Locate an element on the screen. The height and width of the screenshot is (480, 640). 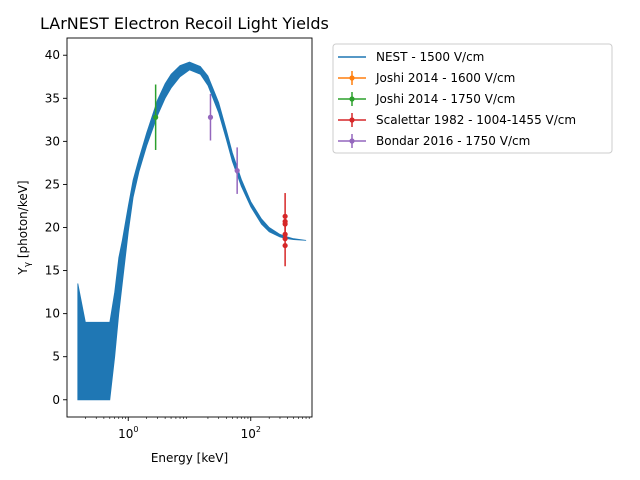
y-tick-label: 25 is located at coordinates (52, 184).